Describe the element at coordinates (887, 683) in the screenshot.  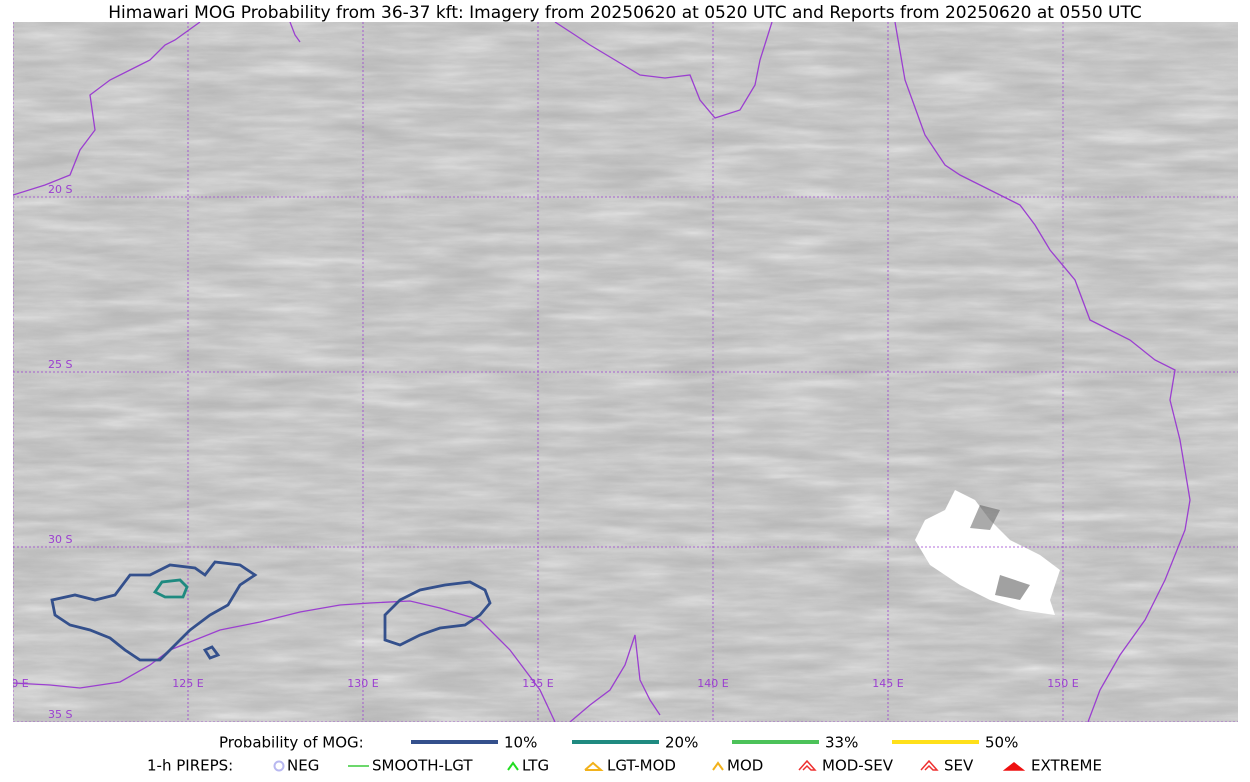
I see `longitude-label: 145 E` at that location.